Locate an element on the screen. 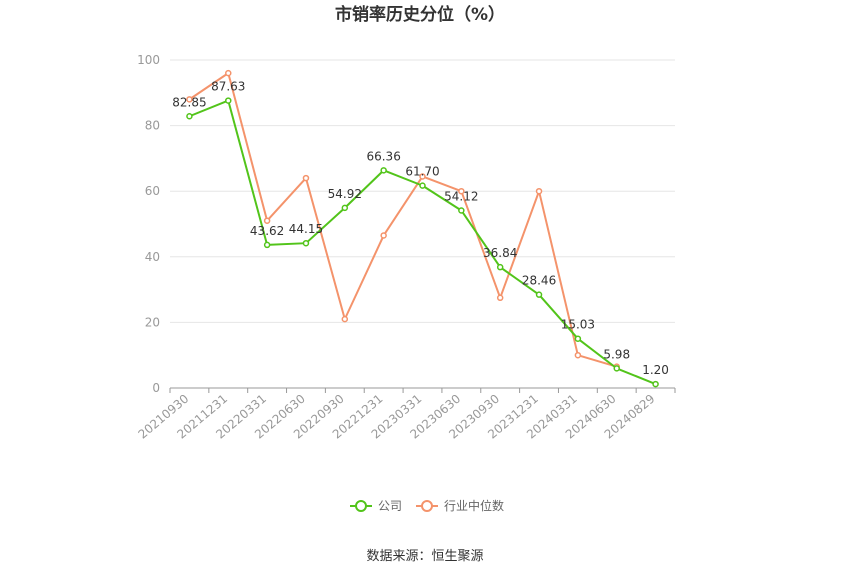  data-label: 44.15 is located at coordinates (306, 229).